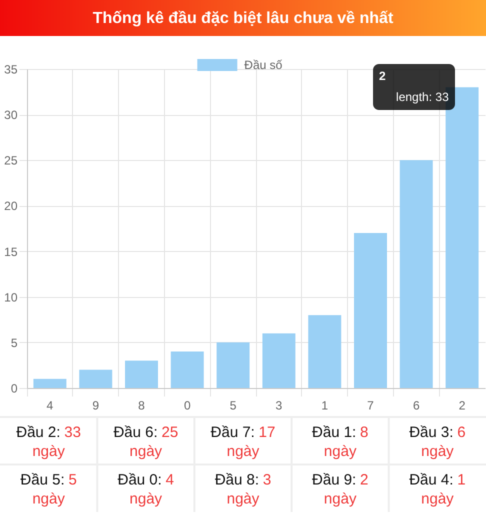 Image resolution: width=486 pixels, height=514 pixels. Describe the element at coordinates (279, 405) in the screenshot. I see `x-tick-label: 3` at that location.